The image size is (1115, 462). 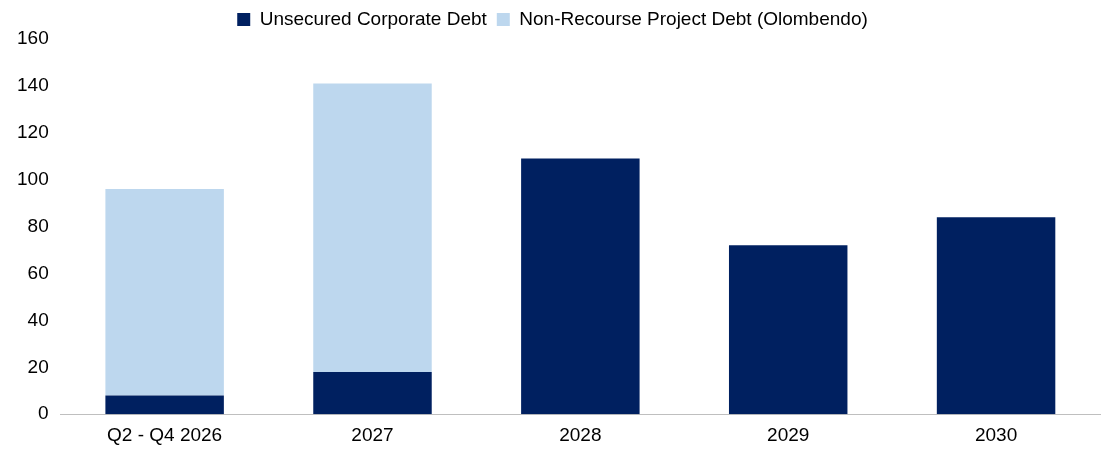 What do you see at coordinates (33, 132) in the screenshot?
I see `y-tick-label: 120` at bounding box center [33, 132].